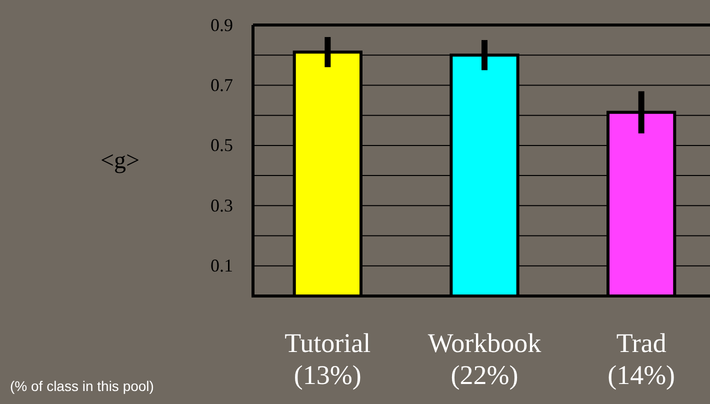  I want to click on y-tick-label: 0.1, so click(221, 266).